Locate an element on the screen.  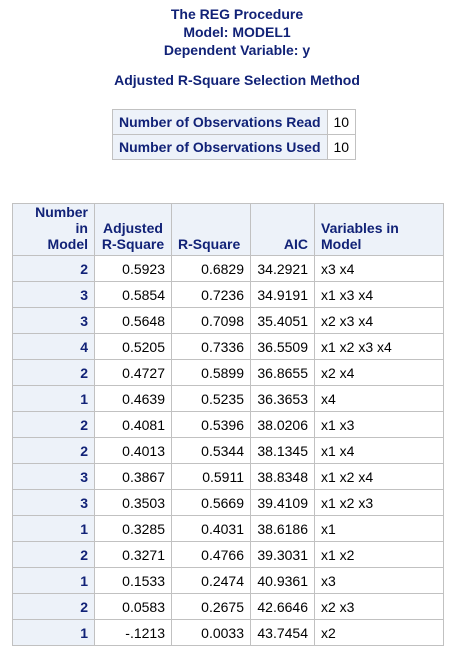
cell-r-square: 0.7236 is located at coordinates (211, 294).